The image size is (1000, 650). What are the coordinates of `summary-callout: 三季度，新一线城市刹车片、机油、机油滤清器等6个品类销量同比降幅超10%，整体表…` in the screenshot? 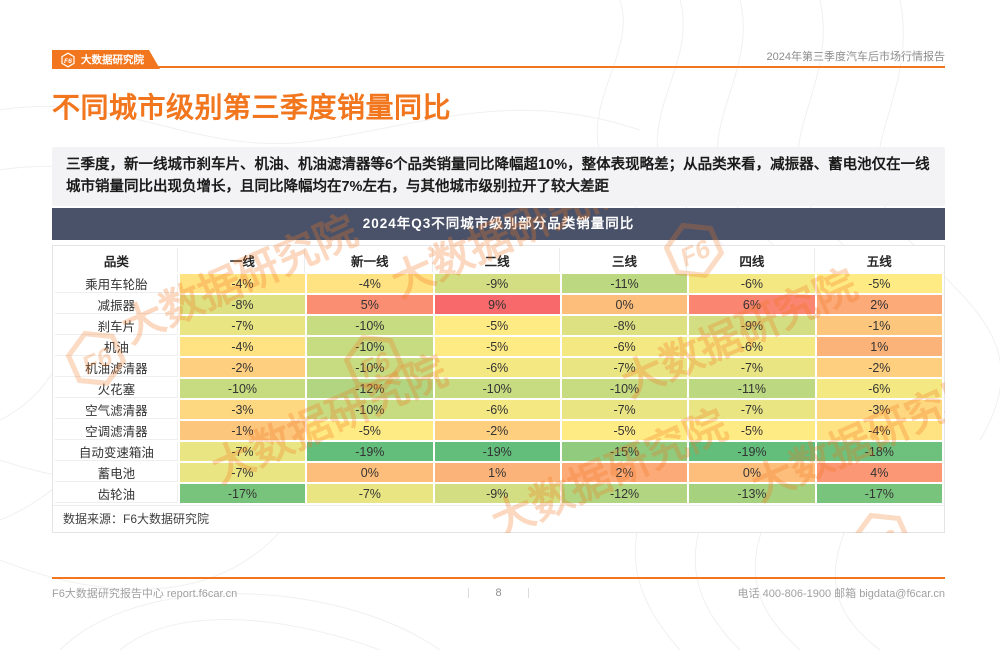 It's located at (498, 176).